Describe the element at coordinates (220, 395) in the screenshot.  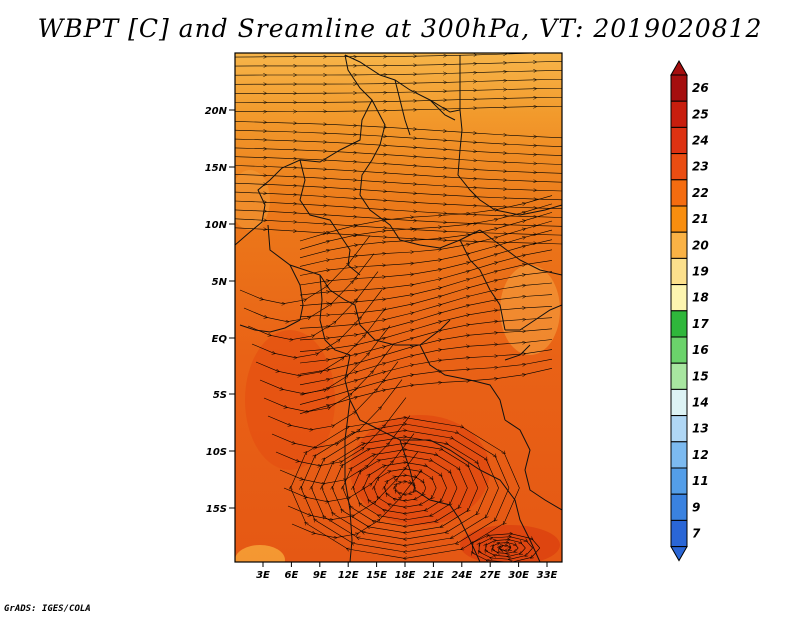
I see `lat-tick-label: 5S` at that location.